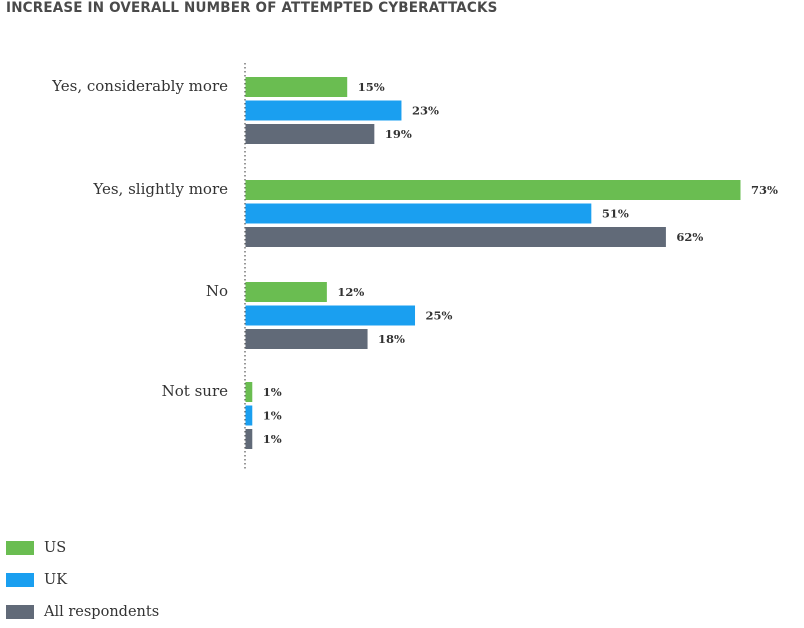 The image size is (804, 628). What do you see at coordinates (764, 190) in the screenshot?
I see `data-label: 73%` at bounding box center [764, 190].